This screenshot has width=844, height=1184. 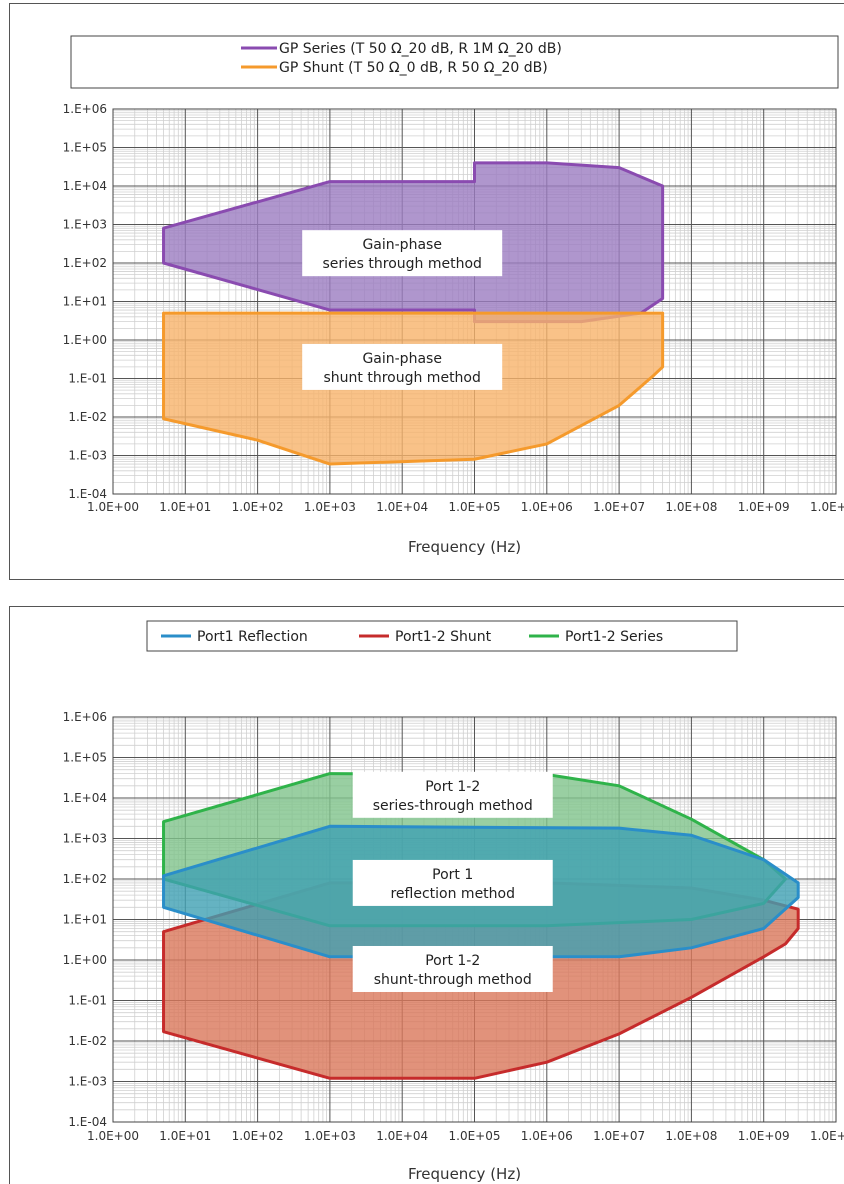 I want to click on annotation-label-0: series-through method, so click(x=453, y=806).